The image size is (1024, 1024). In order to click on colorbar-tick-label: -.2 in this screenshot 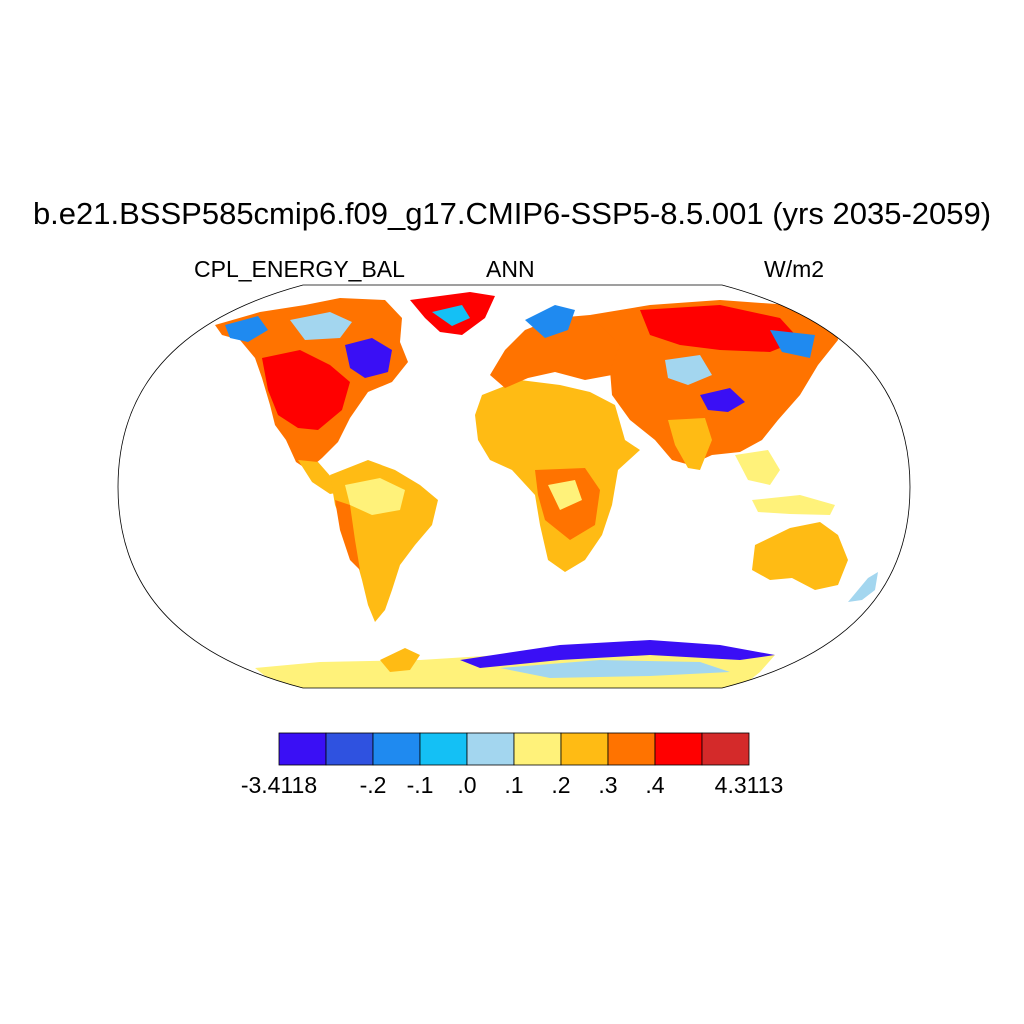, I will do `click(373, 785)`.